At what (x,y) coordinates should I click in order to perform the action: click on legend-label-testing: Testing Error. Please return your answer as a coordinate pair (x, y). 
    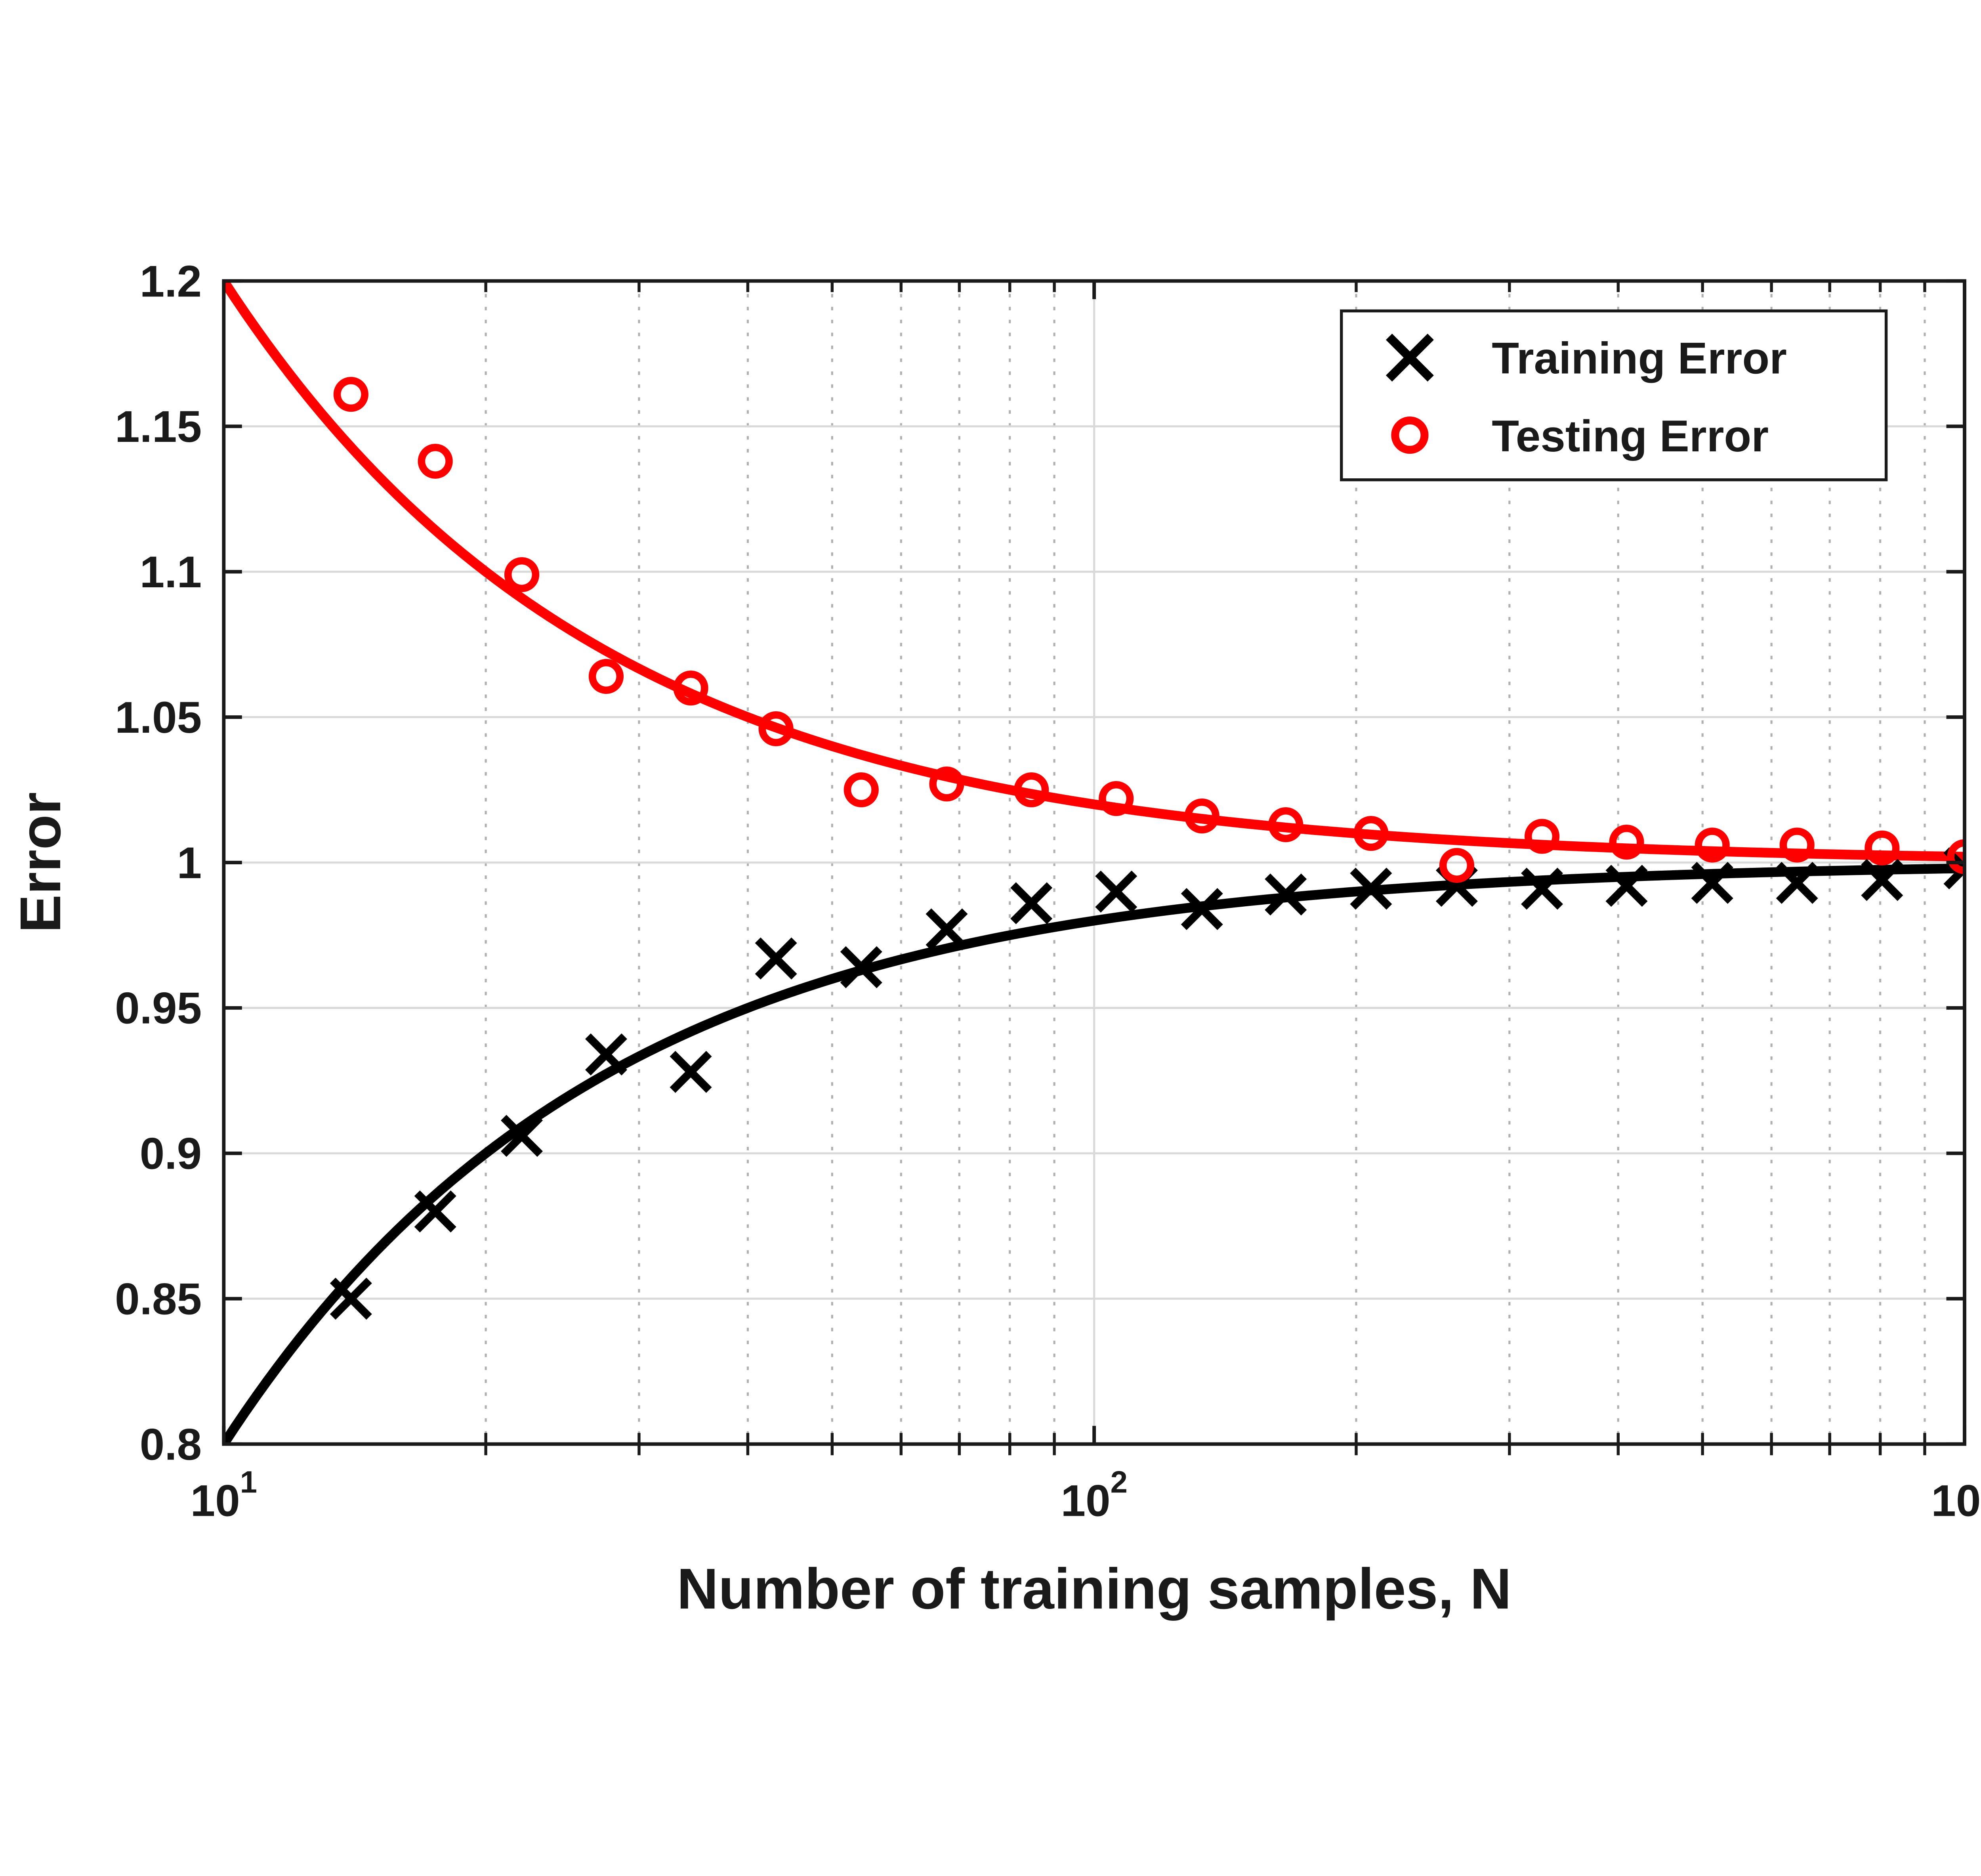
    Looking at the image, I should click on (1630, 436).